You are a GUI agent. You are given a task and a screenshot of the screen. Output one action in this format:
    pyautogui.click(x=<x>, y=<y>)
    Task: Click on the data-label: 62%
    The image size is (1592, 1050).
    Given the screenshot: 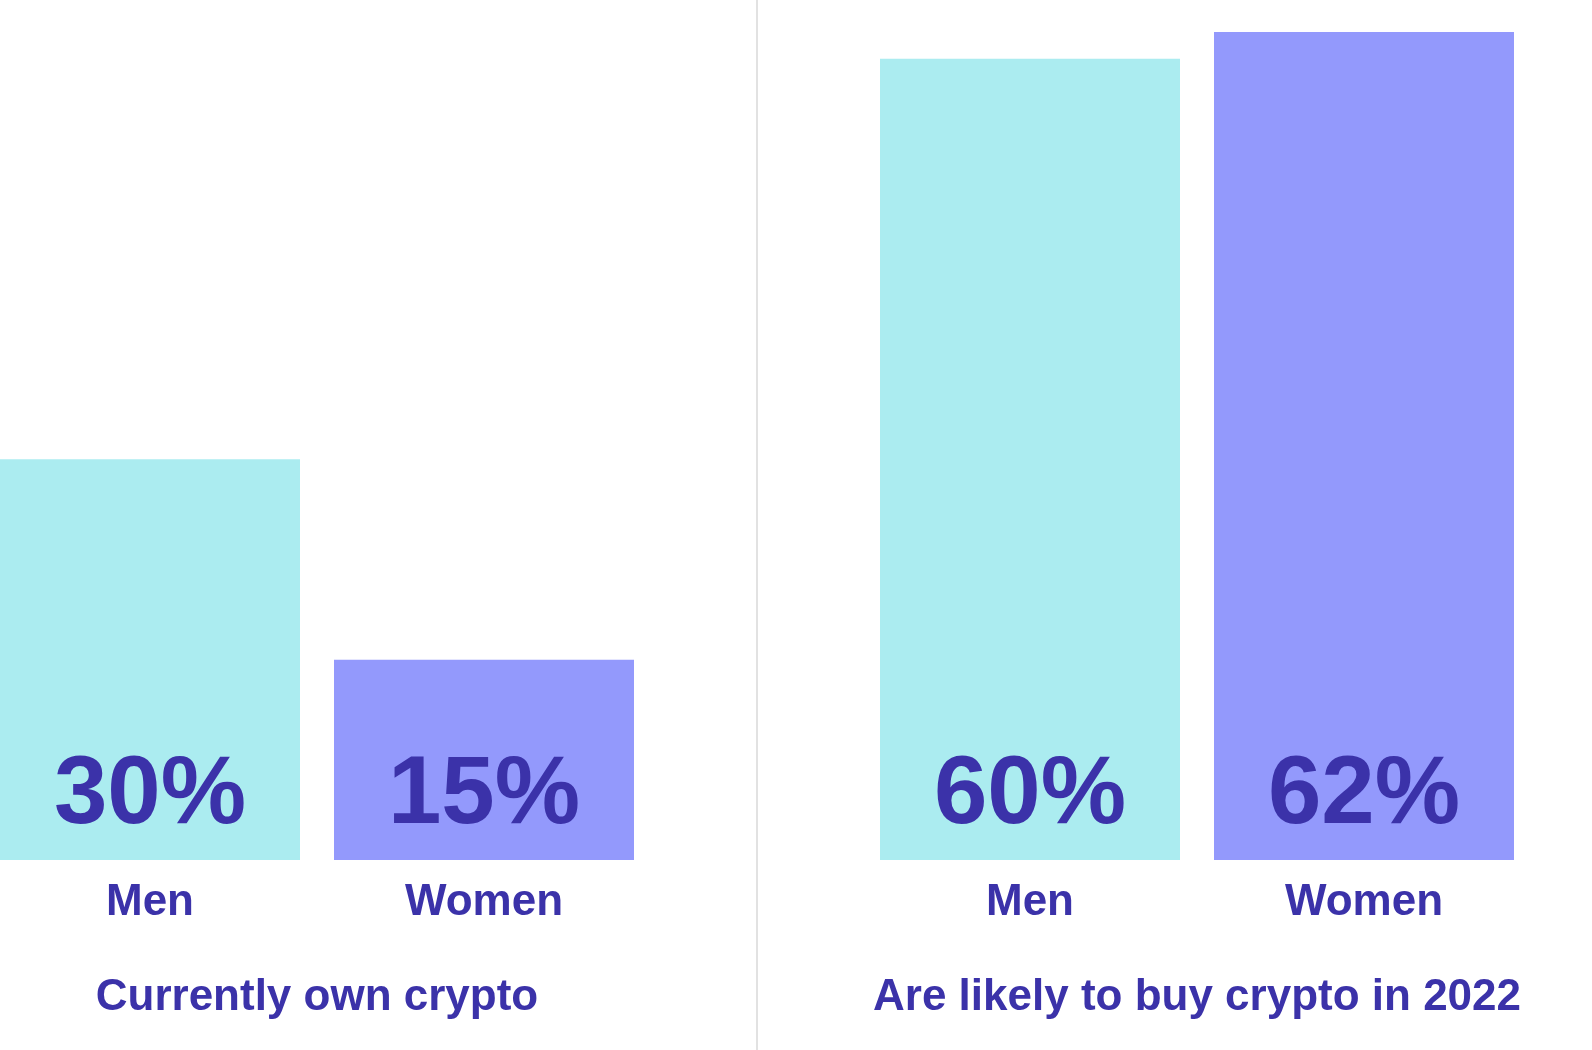 What is the action you would take?
    pyautogui.click(x=1364, y=789)
    